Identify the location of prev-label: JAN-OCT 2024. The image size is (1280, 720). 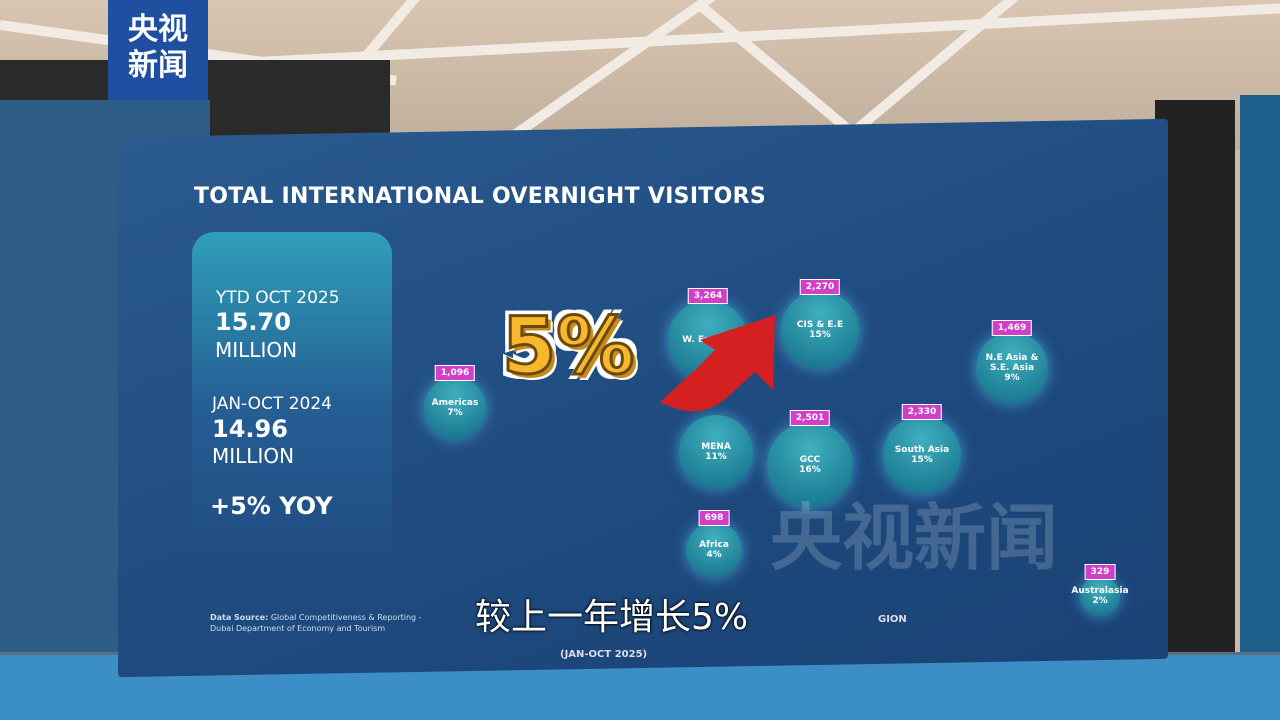
(272, 404).